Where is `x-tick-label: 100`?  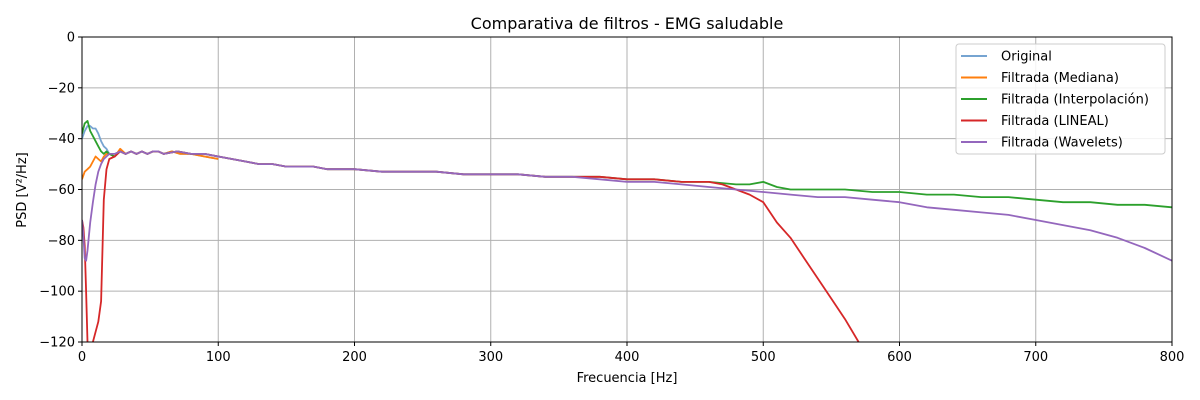
x-tick-label: 100 is located at coordinates (218, 357).